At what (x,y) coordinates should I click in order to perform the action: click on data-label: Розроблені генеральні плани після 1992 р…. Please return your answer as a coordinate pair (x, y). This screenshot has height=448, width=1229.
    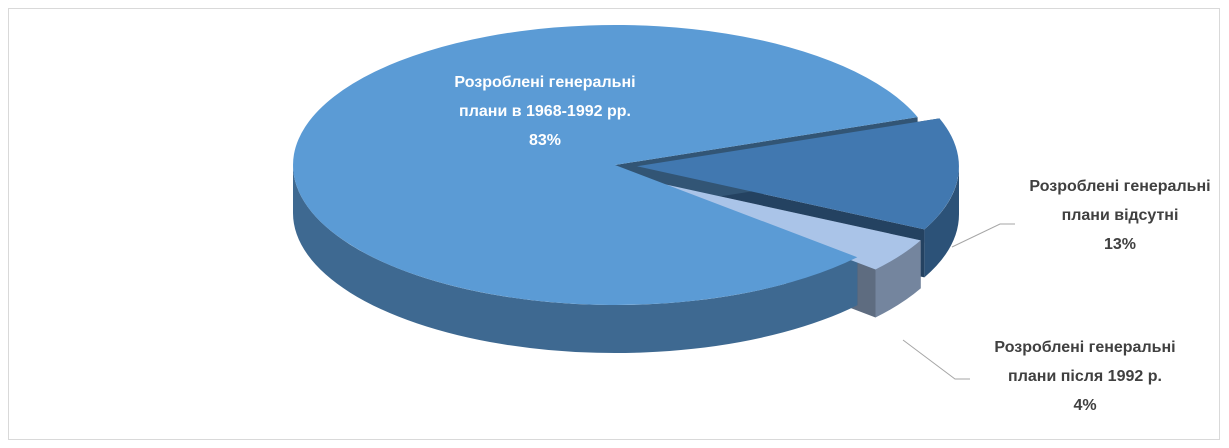
    Looking at the image, I should click on (1085, 376).